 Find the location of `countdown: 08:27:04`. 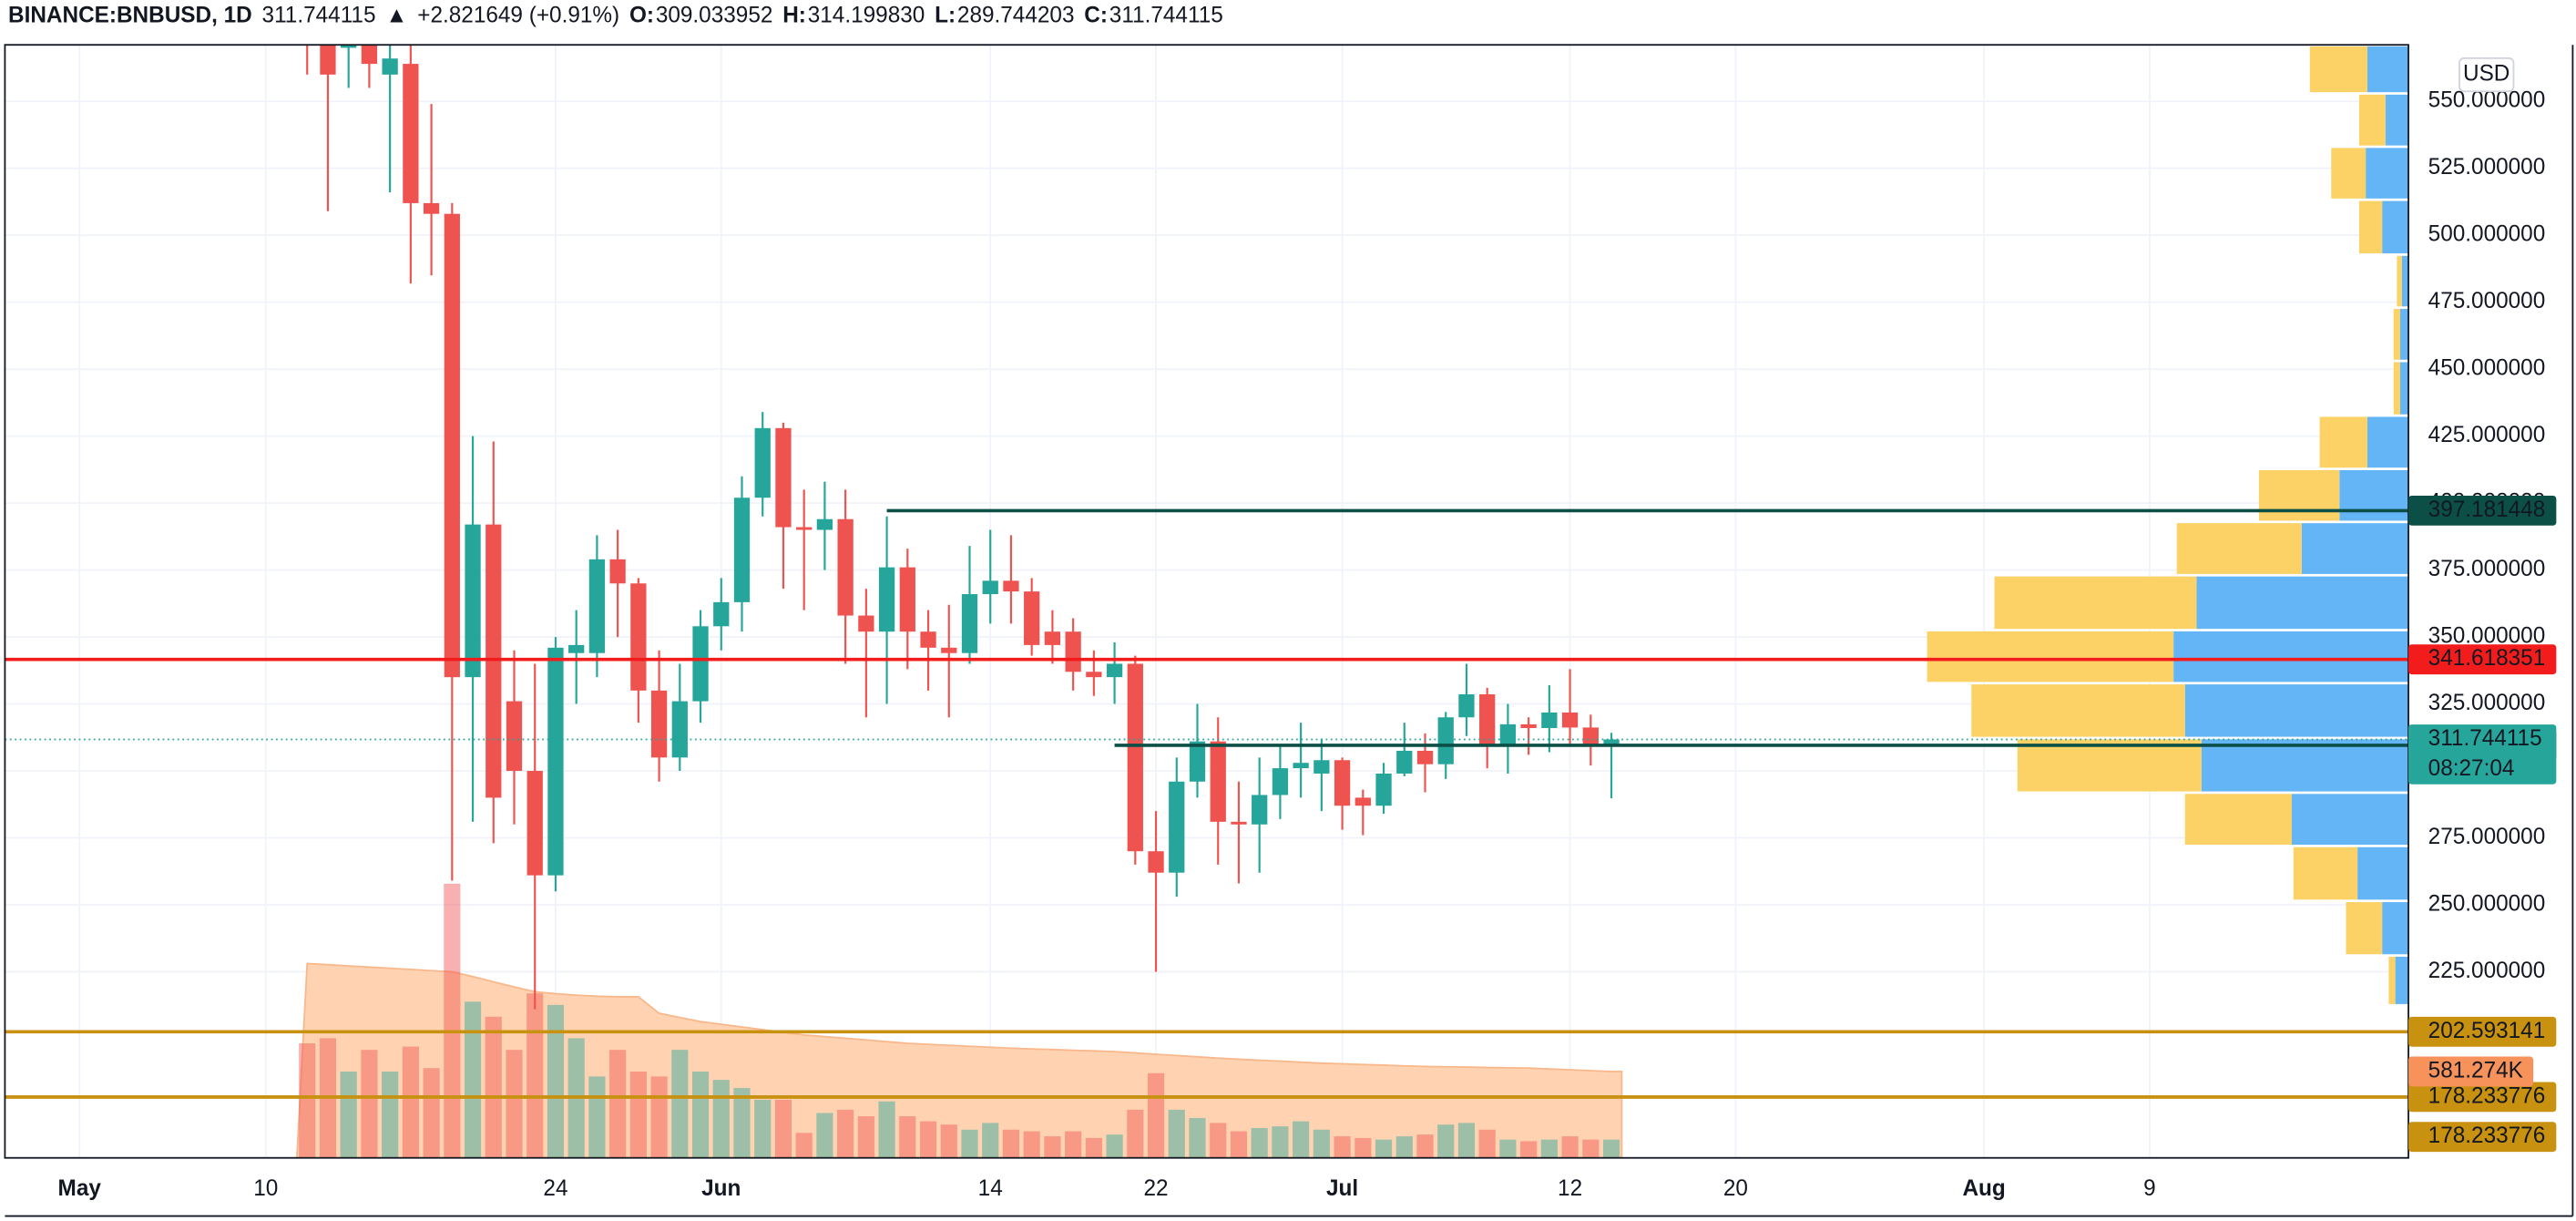

countdown: 08:27:04 is located at coordinates (2471, 768).